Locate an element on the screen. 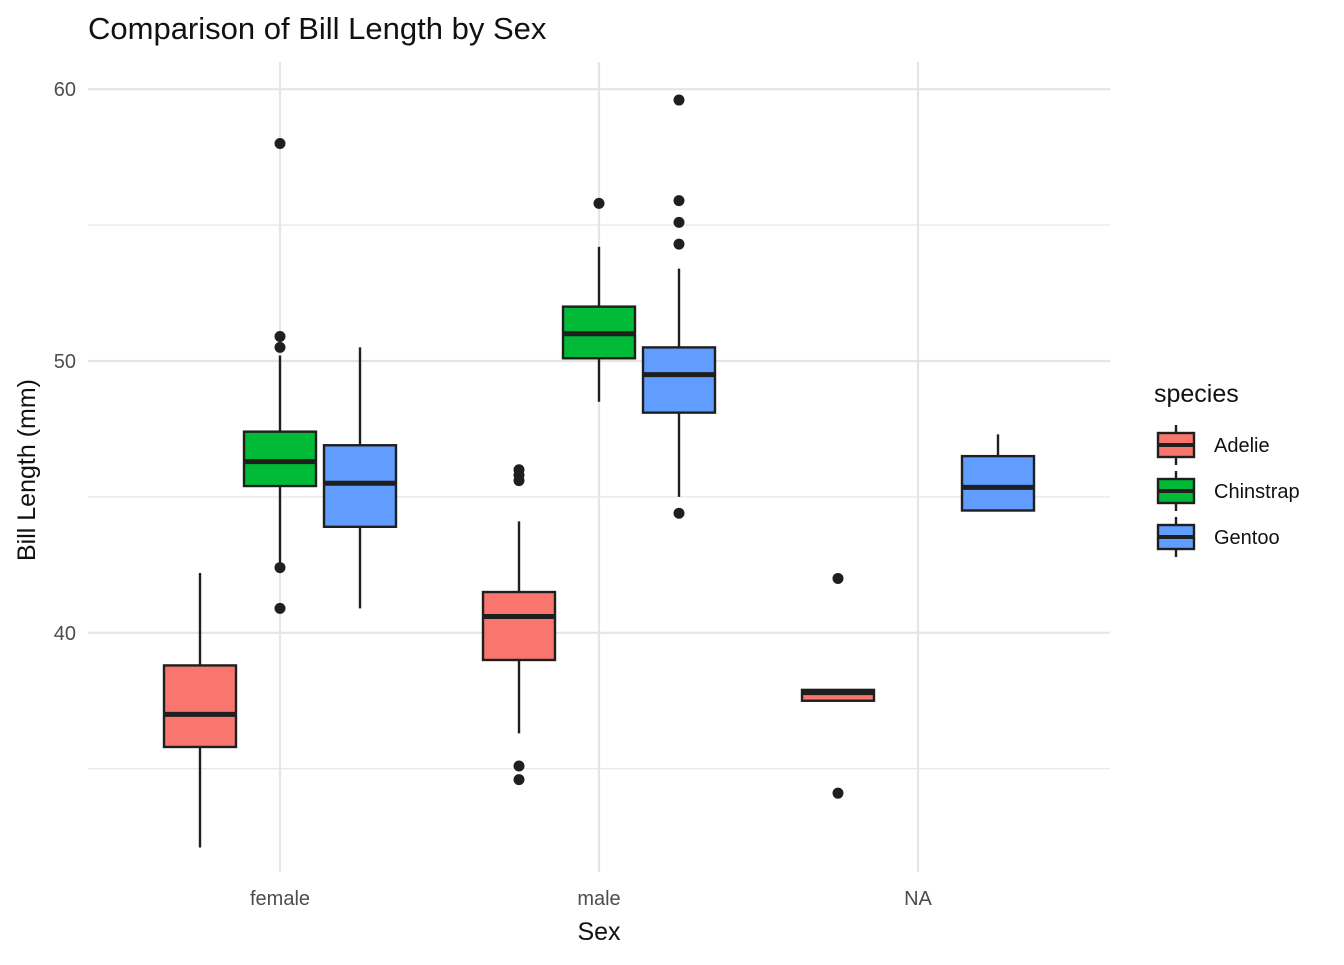  box-gentoo-male is located at coordinates (679, 306).